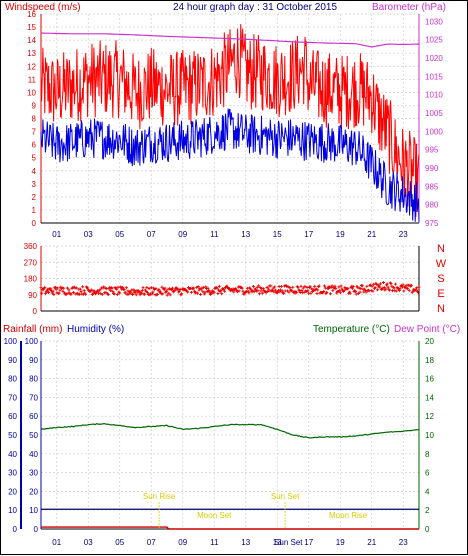  What do you see at coordinates (34, 171) in the screenshot?
I see `wind-y-tick-label: 4` at bounding box center [34, 171].